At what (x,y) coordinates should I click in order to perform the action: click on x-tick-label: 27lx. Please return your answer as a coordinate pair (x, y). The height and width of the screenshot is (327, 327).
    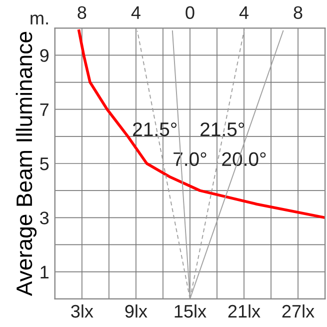
    Looking at the image, I should click on (298, 311).